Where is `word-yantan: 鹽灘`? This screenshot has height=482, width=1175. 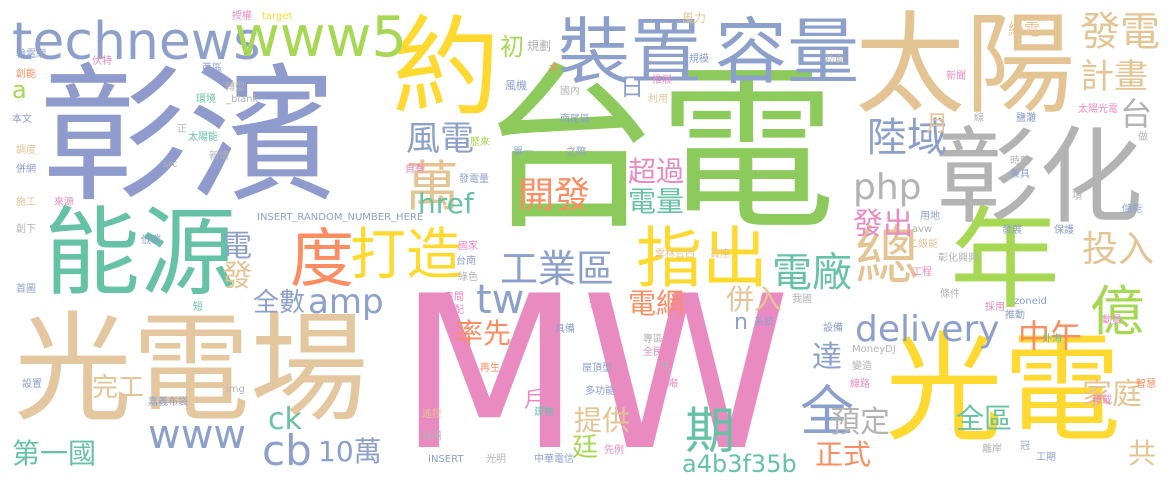 word-yantan: 鹽灘 is located at coordinates (1026, 118).